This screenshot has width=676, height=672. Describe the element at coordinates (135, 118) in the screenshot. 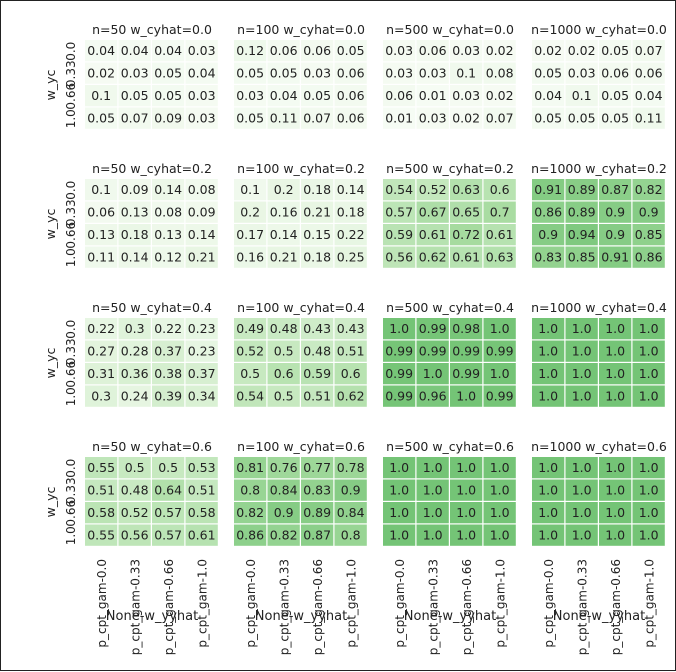

I see `cell-value-label: 0.07` at that location.